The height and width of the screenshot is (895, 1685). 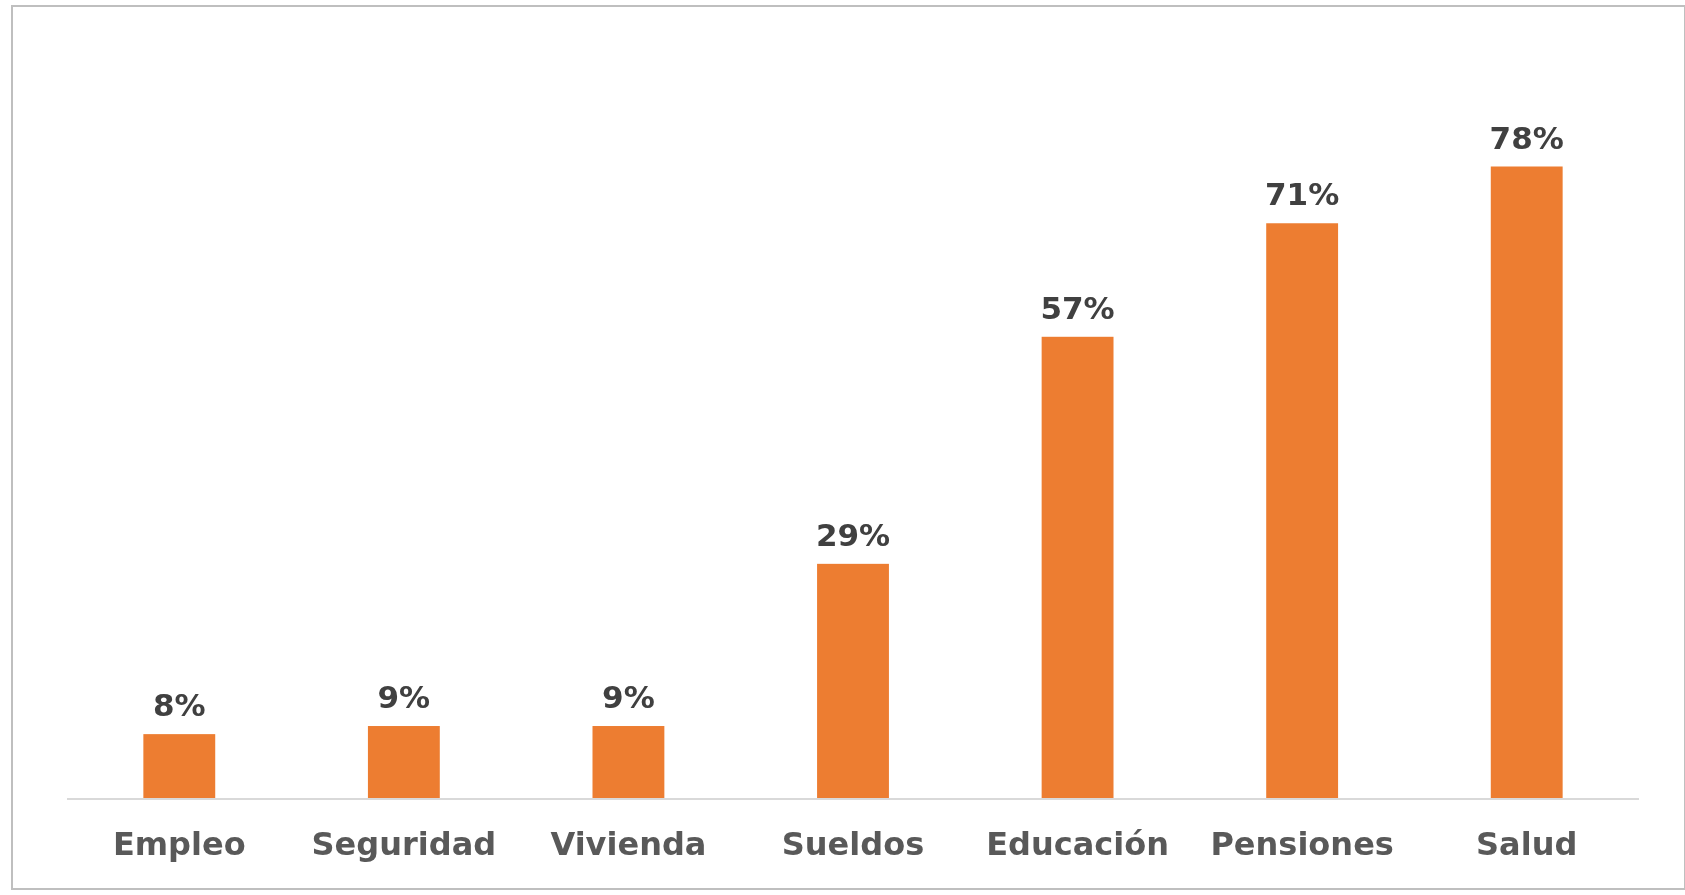 I want to click on x-tick-label: Seguridad, so click(x=404, y=844).